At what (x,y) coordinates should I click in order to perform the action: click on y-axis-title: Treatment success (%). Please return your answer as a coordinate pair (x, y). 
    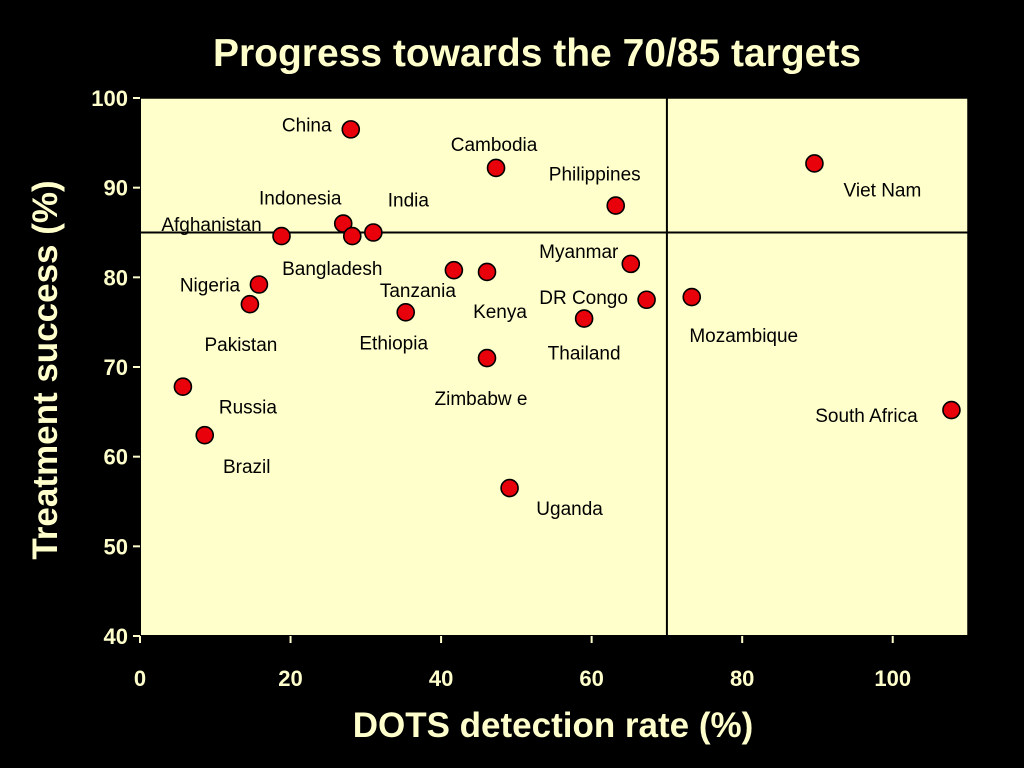
    Looking at the image, I should click on (45, 369).